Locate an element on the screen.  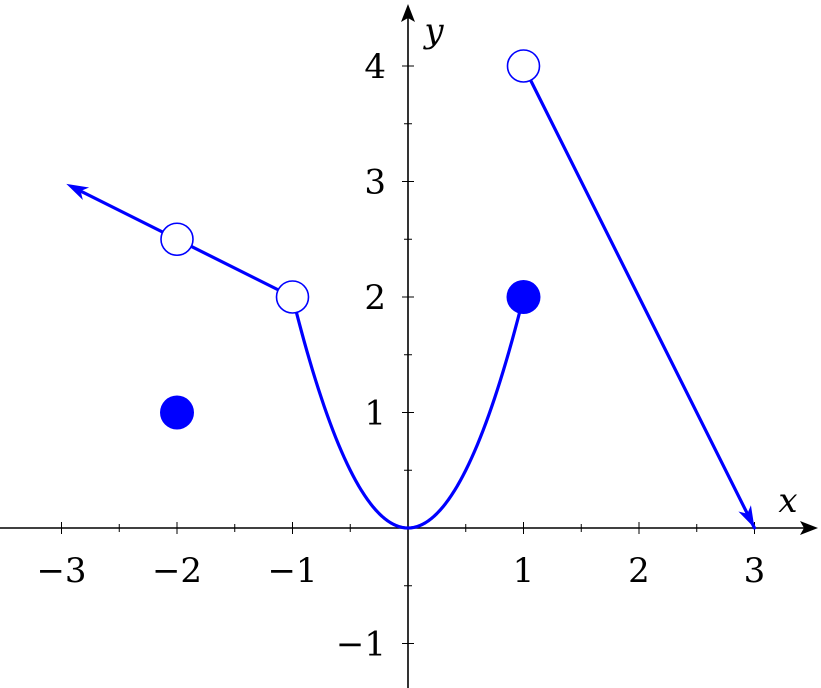
y-tick-label: −1 is located at coordinates (361, 645).